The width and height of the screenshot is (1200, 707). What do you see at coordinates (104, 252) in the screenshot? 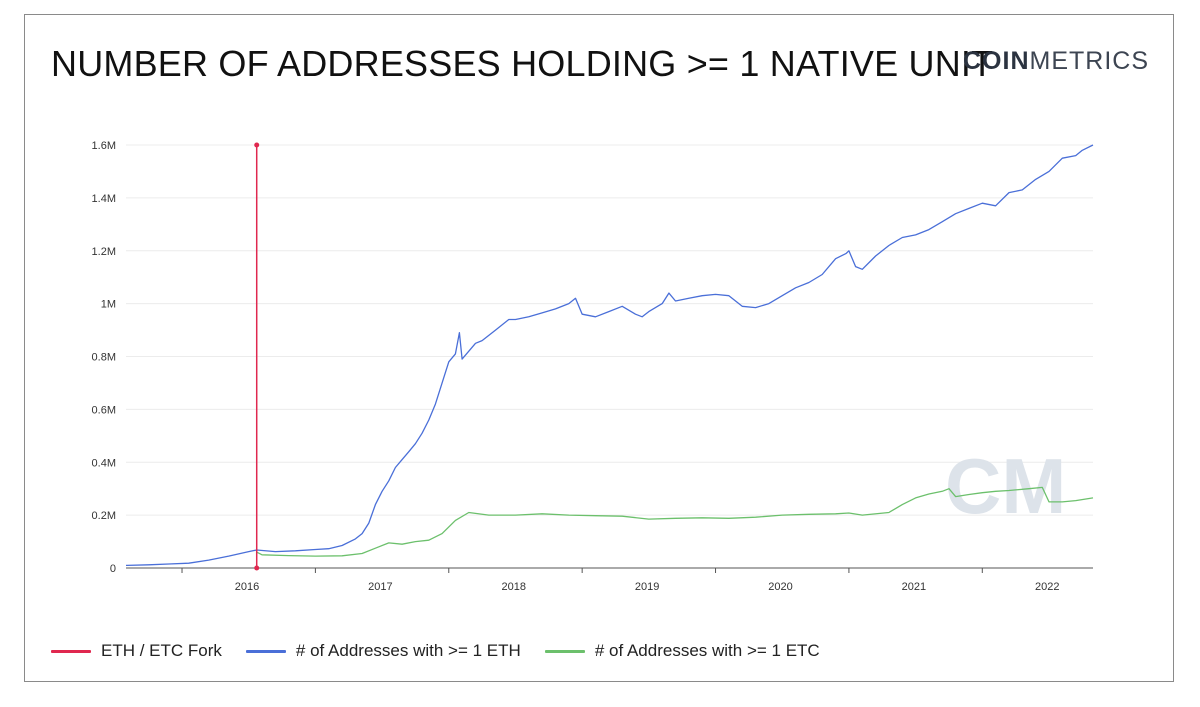
I see `y-tick-label: 1.2M` at bounding box center [104, 252].